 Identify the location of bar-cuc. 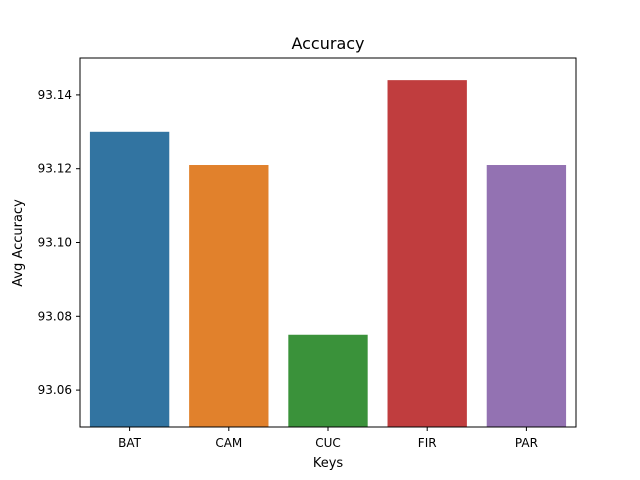
(328, 380).